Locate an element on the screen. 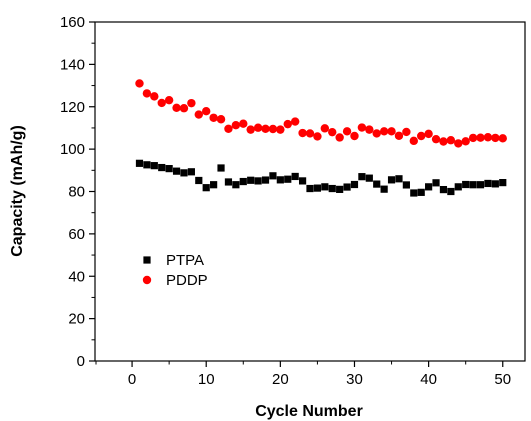  x-tick-label: 10 is located at coordinates (206, 379).